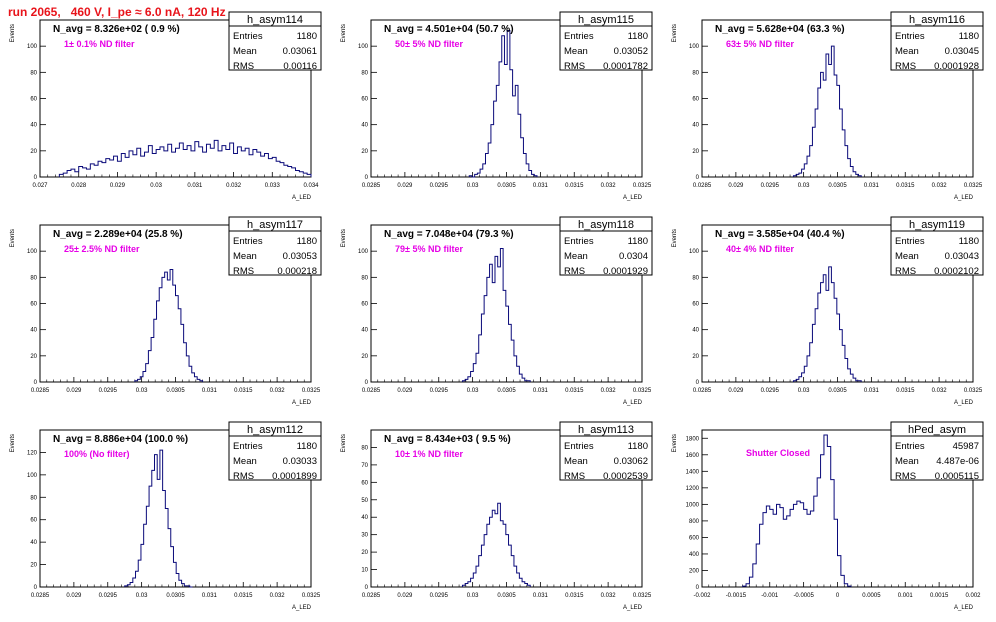 This screenshot has width=996, height=622. I want to click on n-avg-label: N_avg = 8.886e+04 (100.0 %), so click(120, 439).